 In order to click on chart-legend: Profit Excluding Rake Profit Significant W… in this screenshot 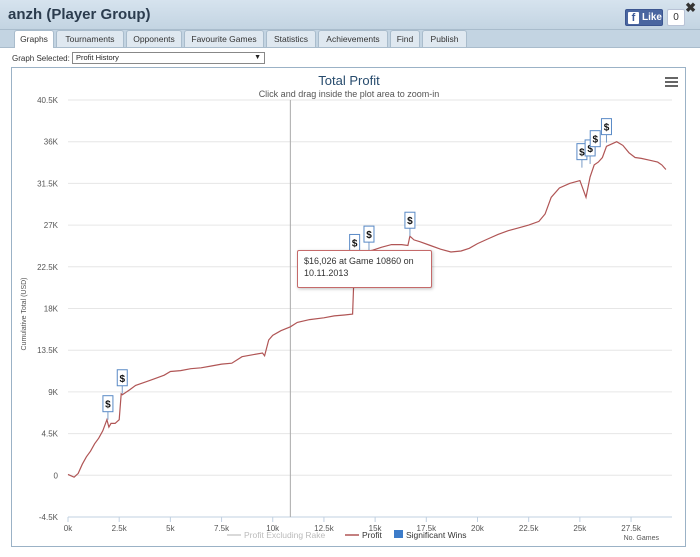, I will do `click(346, 535)`.